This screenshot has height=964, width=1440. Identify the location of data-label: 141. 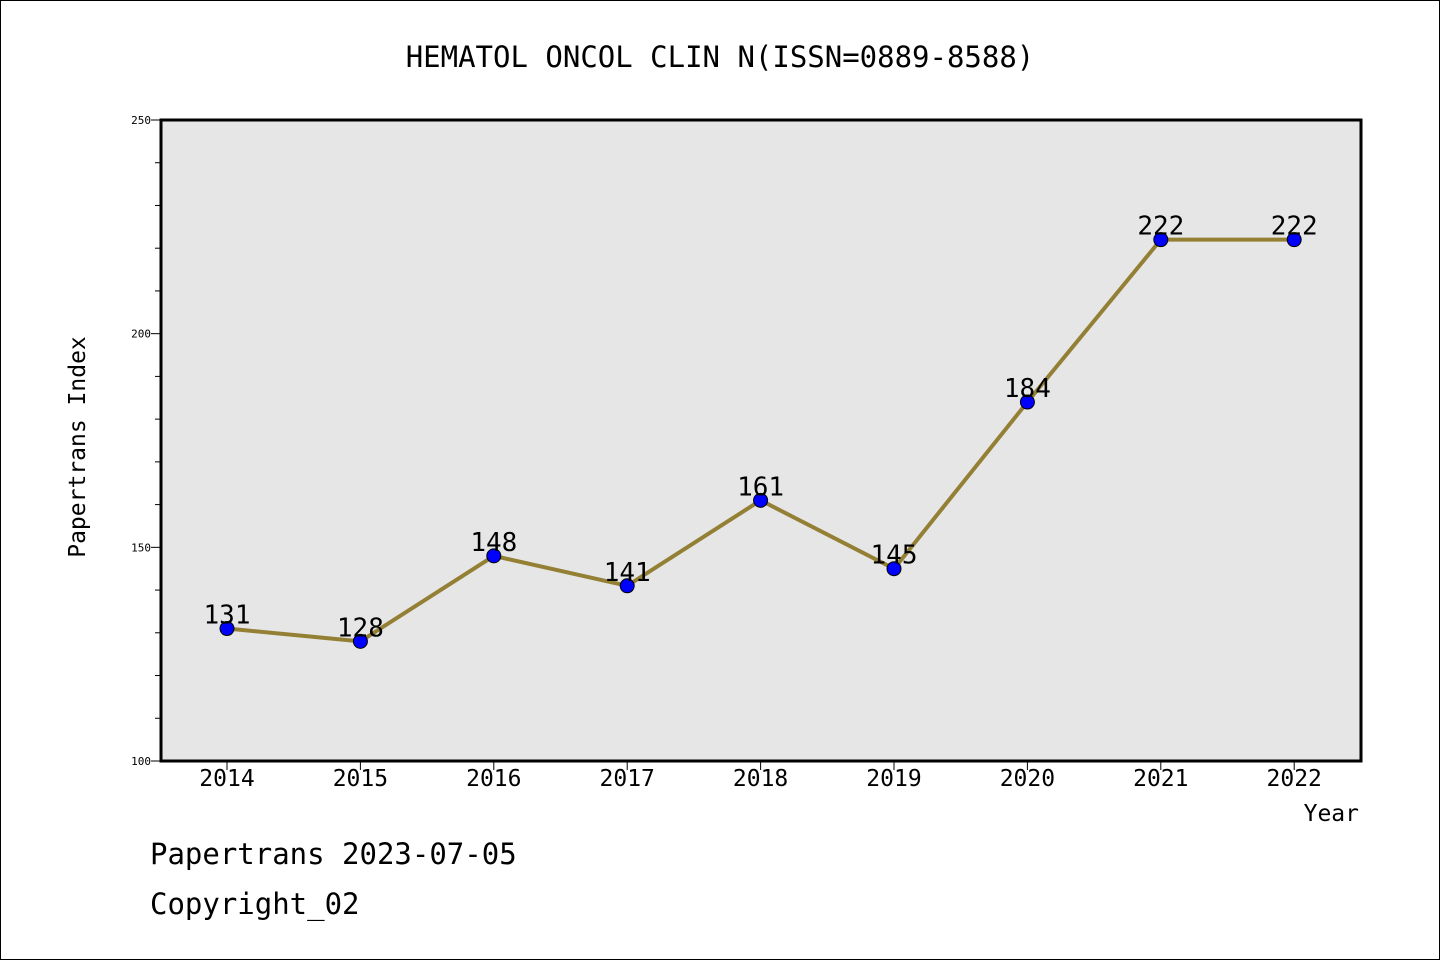
(627, 573).